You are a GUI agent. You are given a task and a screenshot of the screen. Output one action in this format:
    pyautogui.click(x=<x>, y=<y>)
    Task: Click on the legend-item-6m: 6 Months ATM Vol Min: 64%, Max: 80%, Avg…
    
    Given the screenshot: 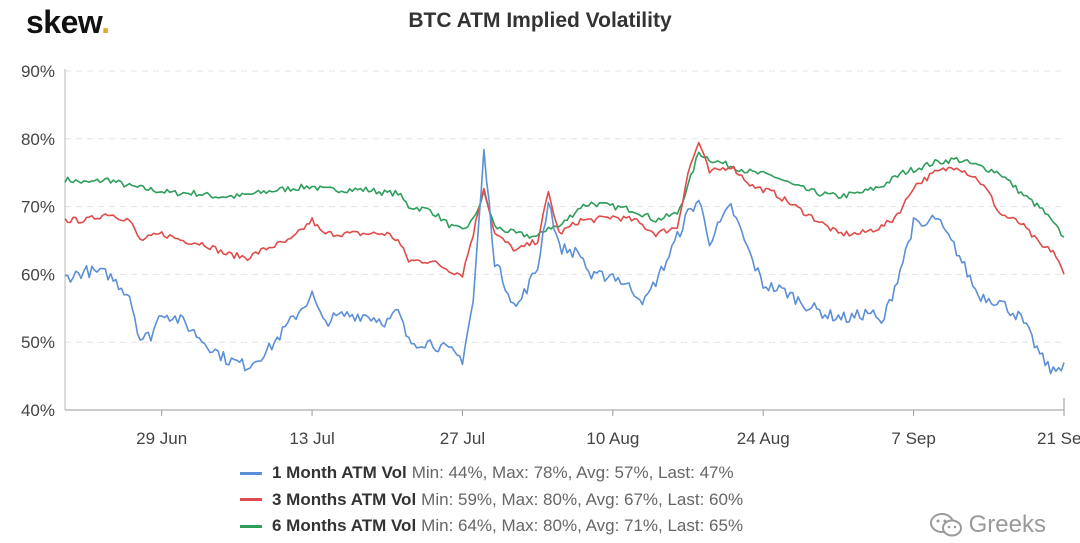 What is the action you would take?
    pyautogui.click(x=491, y=526)
    